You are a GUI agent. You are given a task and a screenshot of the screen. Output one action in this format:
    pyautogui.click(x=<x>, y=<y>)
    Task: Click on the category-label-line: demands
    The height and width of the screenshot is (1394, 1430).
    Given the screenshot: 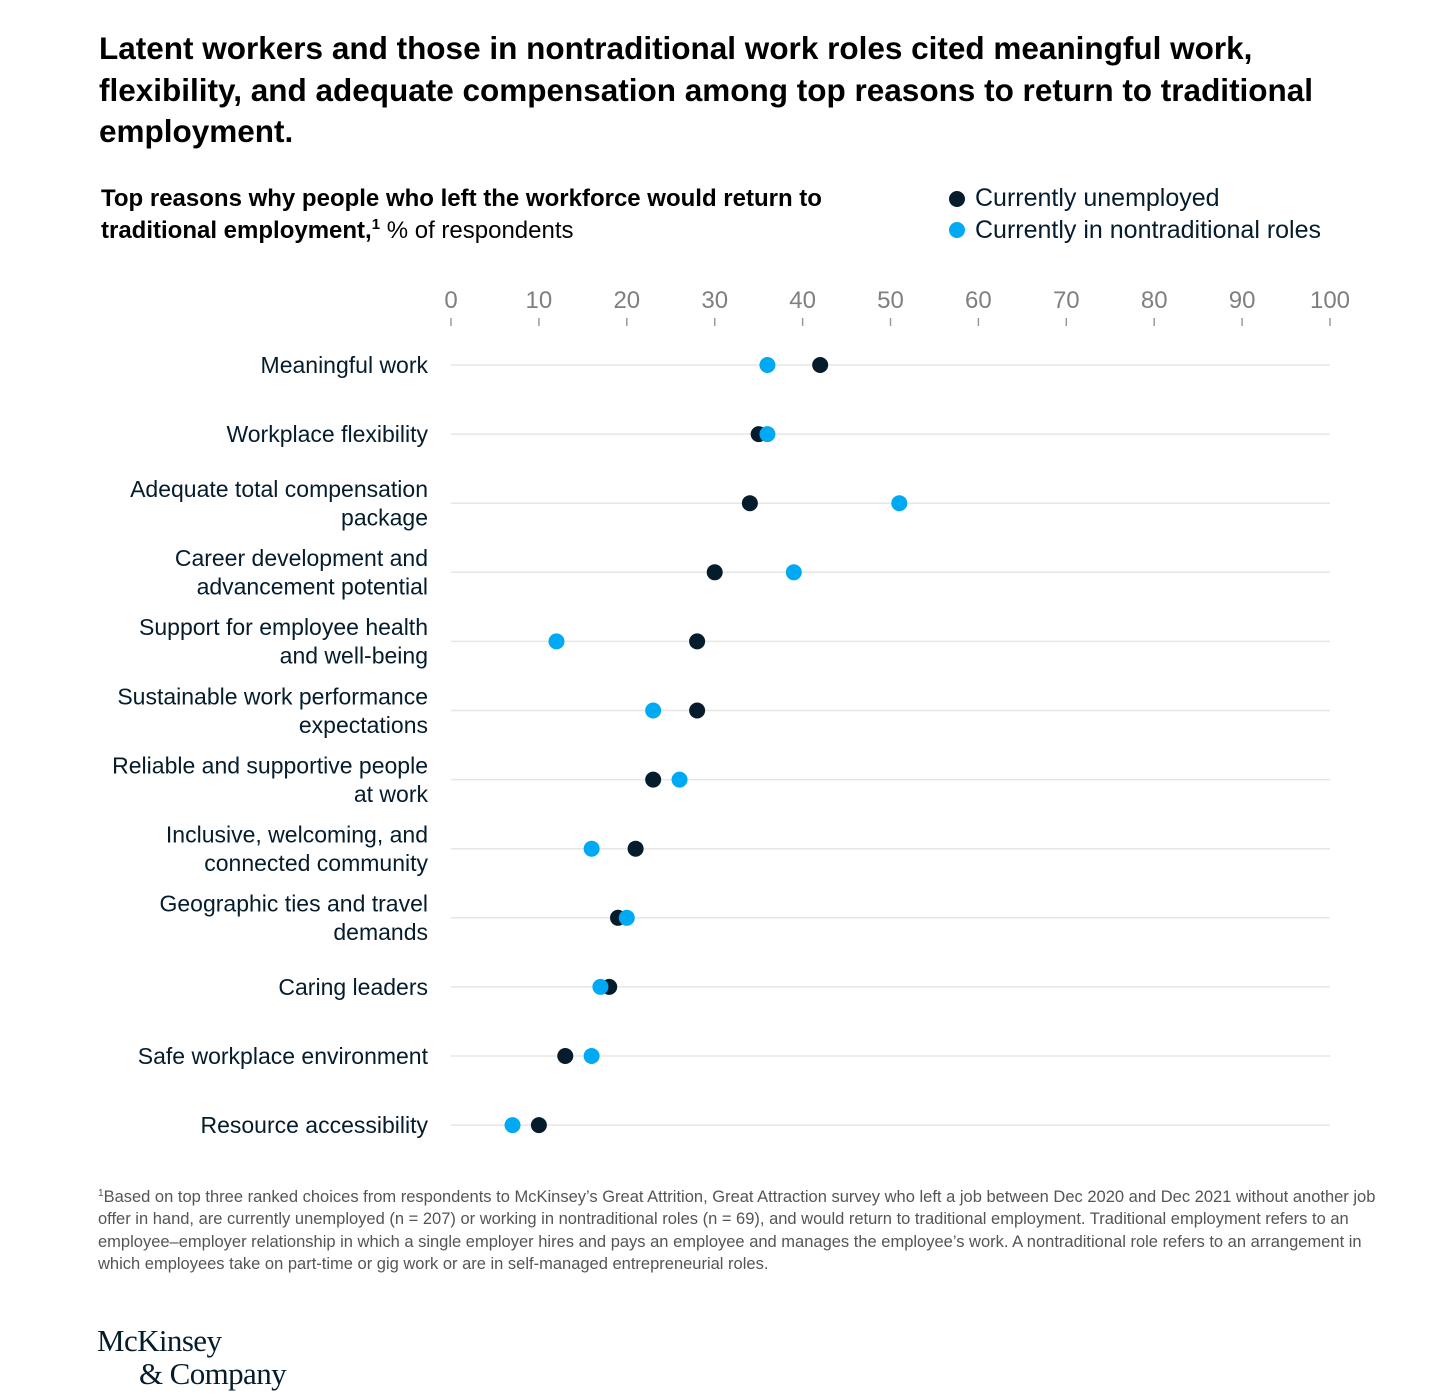 What is the action you would take?
    pyautogui.click(x=380, y=932)
    